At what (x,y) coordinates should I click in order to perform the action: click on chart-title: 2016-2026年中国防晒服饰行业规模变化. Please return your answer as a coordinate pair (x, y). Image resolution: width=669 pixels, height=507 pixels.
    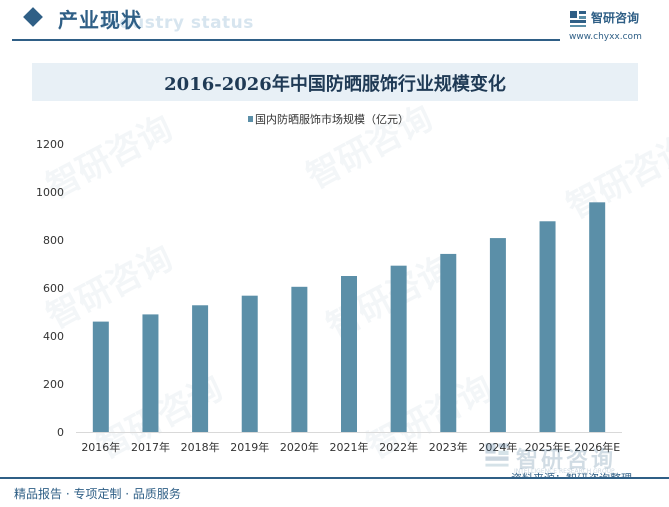
    Looking at the image, I should click on (335, 84).